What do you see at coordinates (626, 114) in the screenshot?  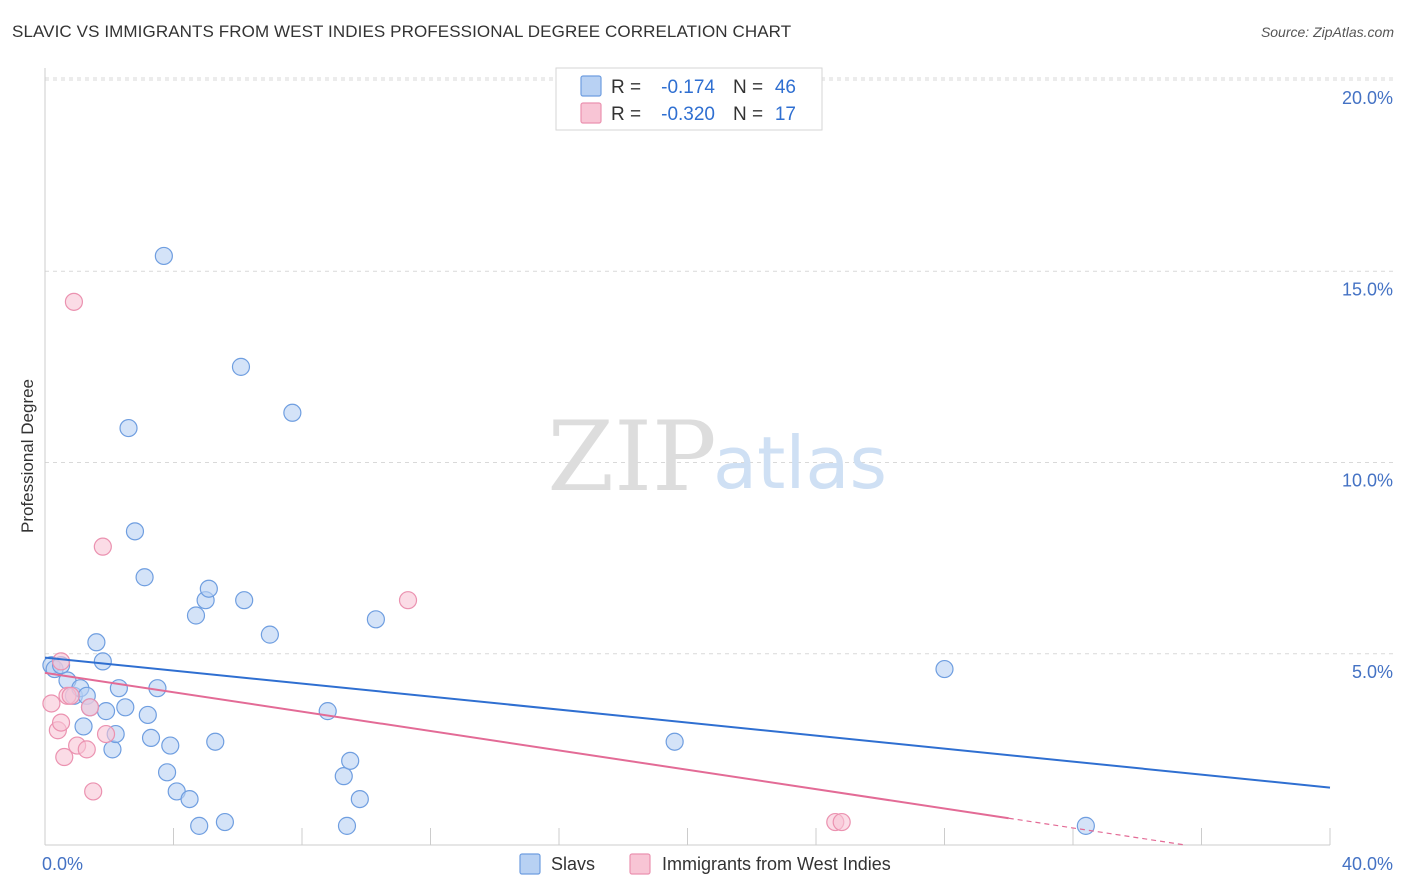 I see `legend-r-label-west-indies: R =` at bounding box center [626, 114].